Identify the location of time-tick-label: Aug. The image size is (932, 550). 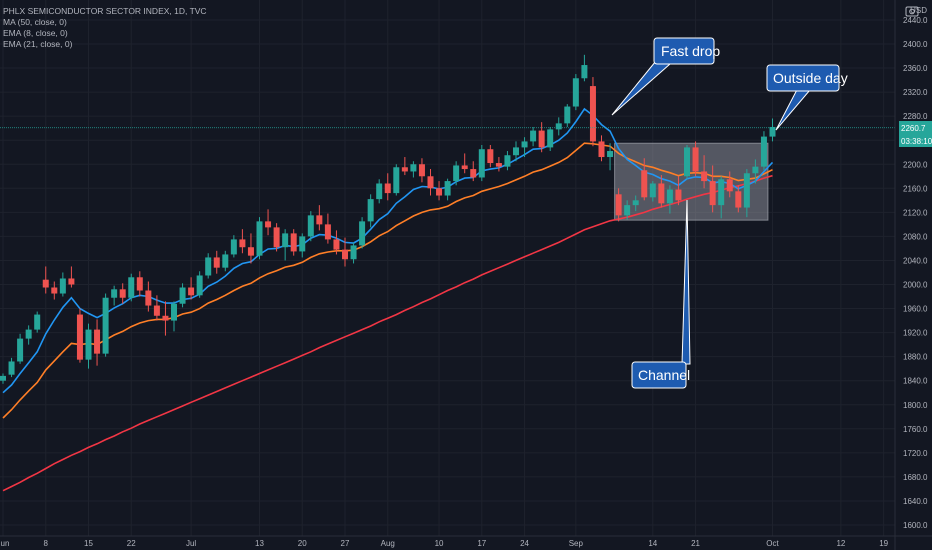
(388, 543).